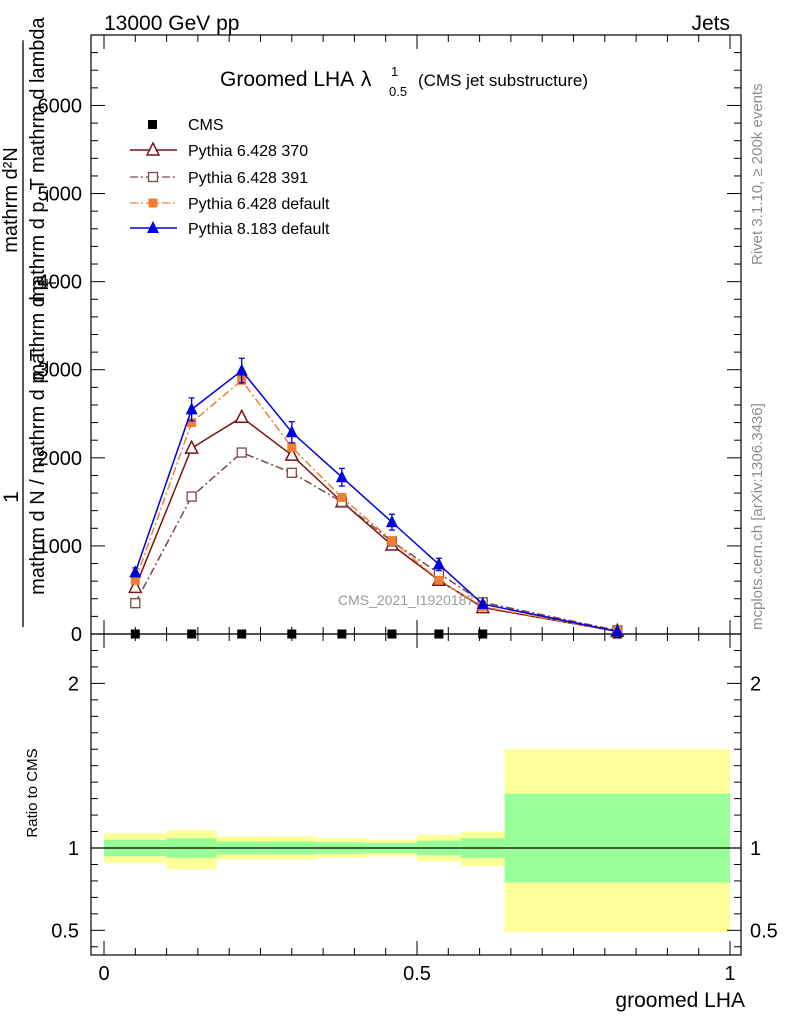 This screenshot has height=1029, width=786. Describe the element at coordinates (755, 849) in the screenshot. I see `ratio-ytick-label-right: 1` at that location.